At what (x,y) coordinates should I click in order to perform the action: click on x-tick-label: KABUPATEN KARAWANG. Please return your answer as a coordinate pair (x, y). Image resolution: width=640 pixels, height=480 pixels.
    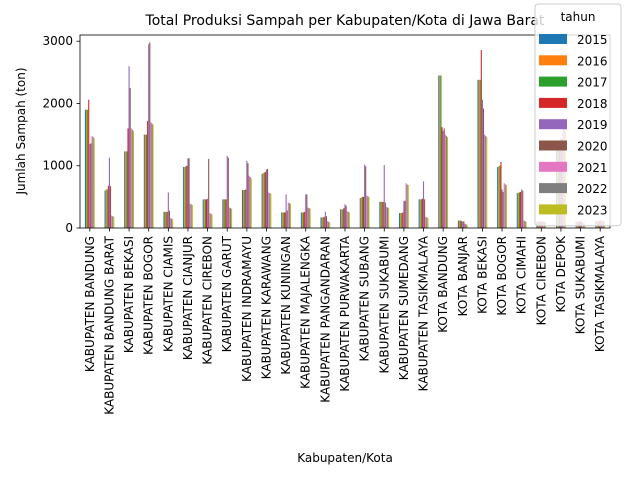
    Looking at the image, I should click on (266, 307).